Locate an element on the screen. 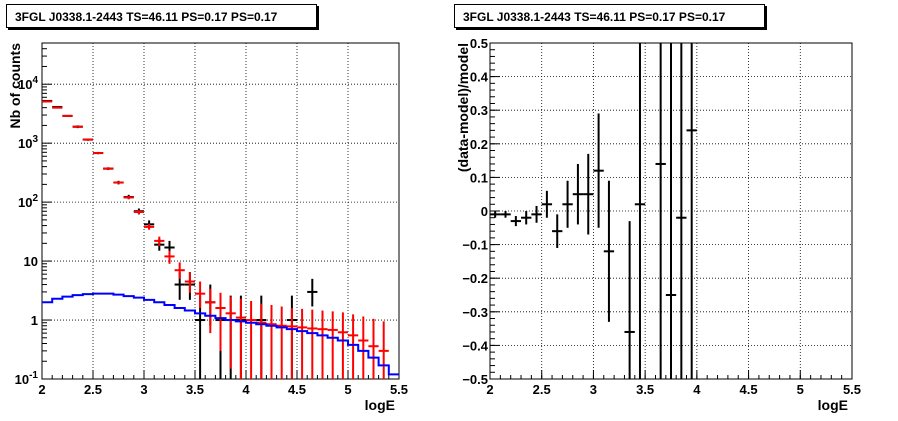  right-x-tick-label: 3 is located at coordinates (593, 389).